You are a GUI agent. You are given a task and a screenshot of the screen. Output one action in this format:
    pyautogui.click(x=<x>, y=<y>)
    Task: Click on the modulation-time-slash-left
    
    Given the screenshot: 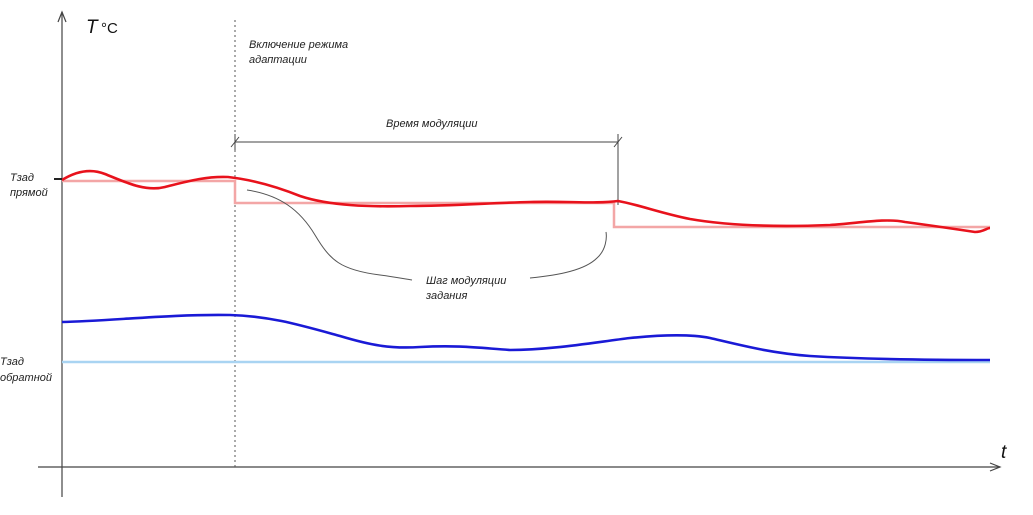 What is the action you would take?
    pyautogui.click(x=235, y=142)
    